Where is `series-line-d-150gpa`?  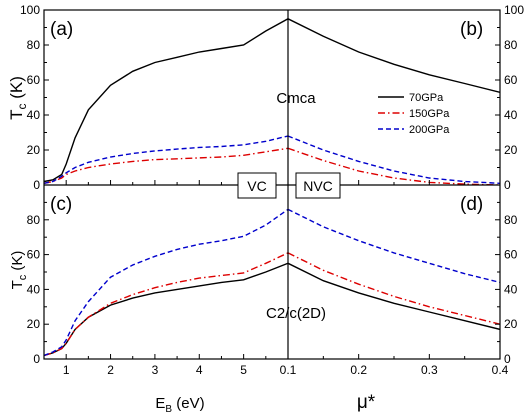 series-line-d-150gpa is located at coordinates (394, 288).